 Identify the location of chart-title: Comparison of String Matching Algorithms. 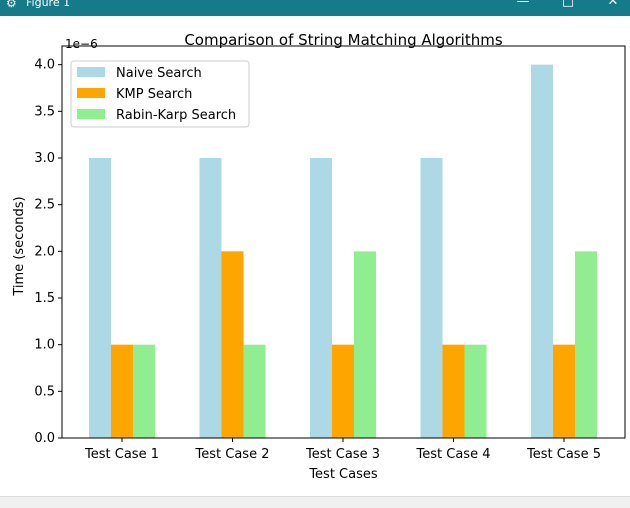
(343, 40).